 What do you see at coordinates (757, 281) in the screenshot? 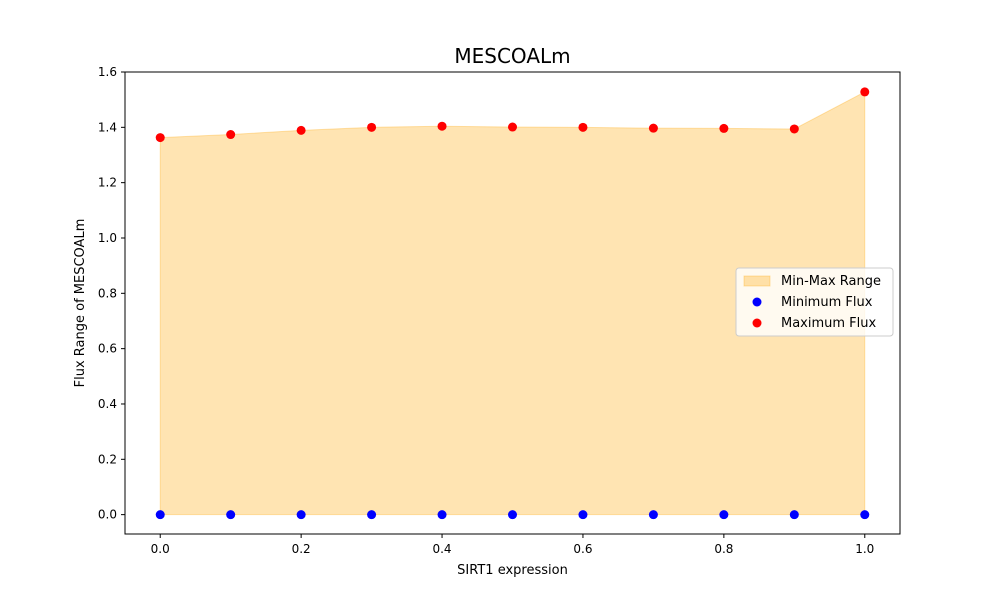
I see `legend-swatch` at bounding box center [757, 281].